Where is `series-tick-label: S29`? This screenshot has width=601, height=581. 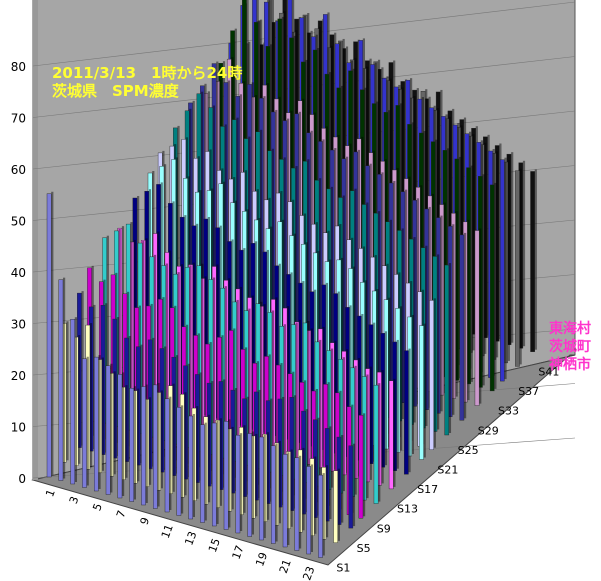
series-tick-label: S29 is located at coordinates (488, 430).